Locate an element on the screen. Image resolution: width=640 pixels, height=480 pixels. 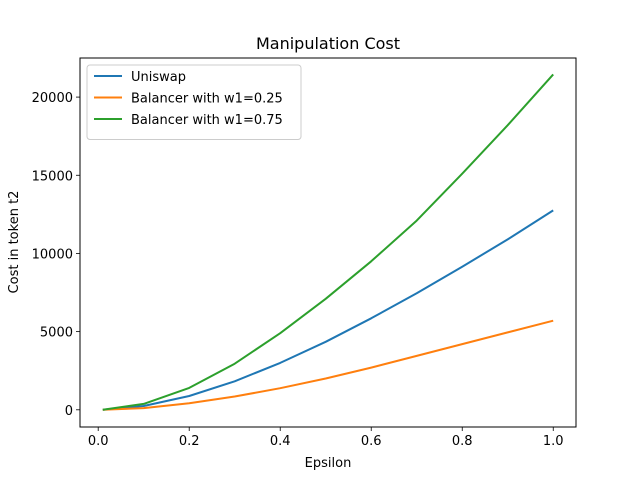
legend-box is located at coordinates (194, 102).